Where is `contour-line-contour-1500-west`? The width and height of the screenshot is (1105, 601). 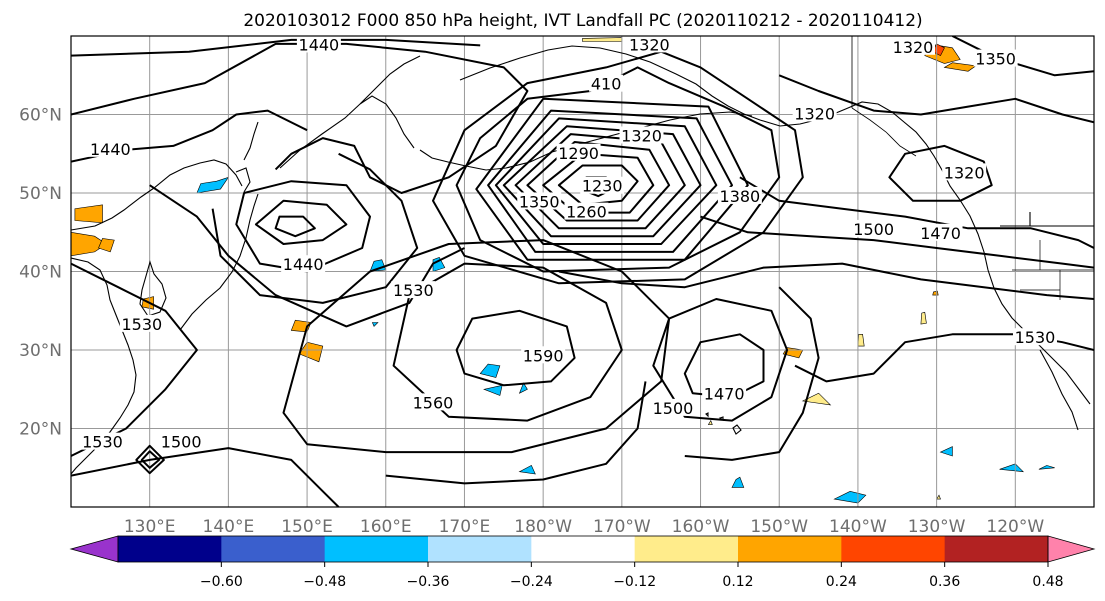
contour-line-contour-1500-west is located at coordinates (315, 228).